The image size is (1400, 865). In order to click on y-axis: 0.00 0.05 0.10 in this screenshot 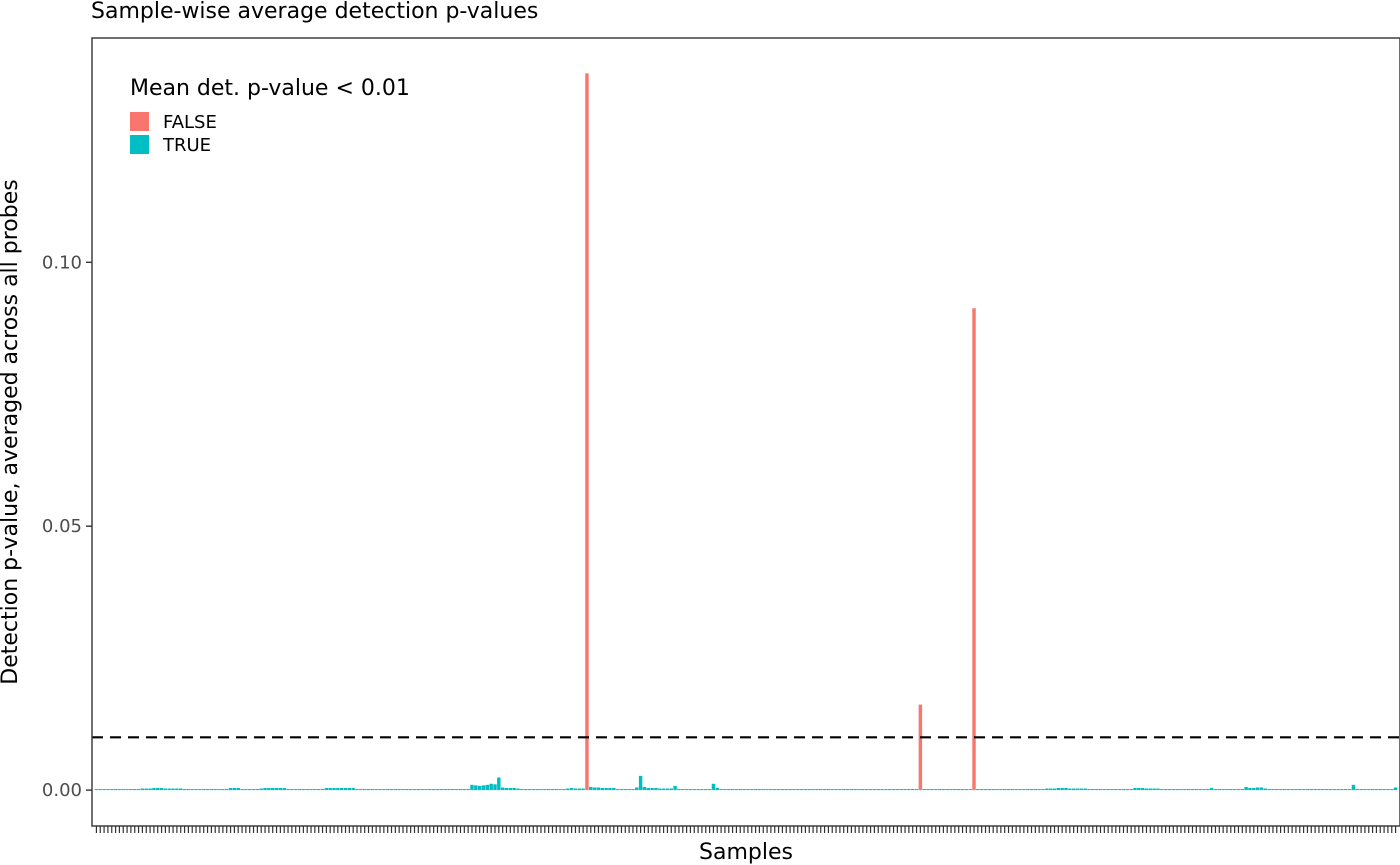, I will do `click(67, 526)`.